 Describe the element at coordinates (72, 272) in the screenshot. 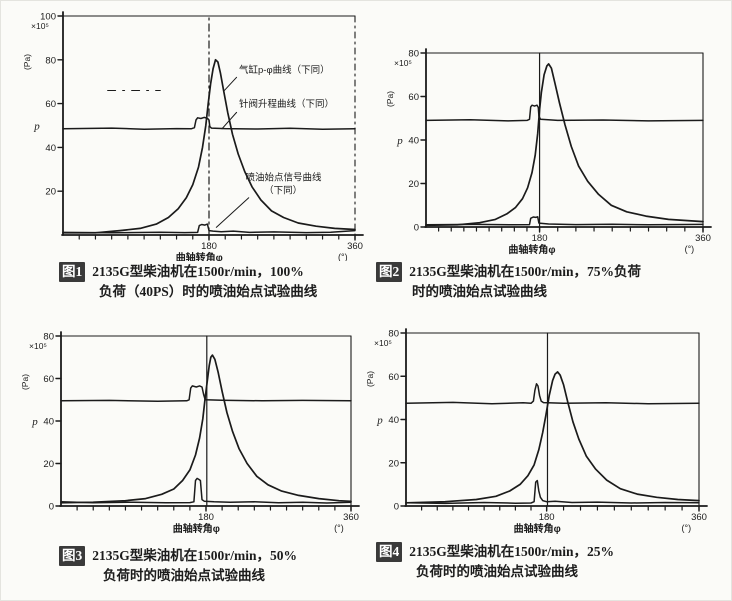

I see `figure-1-number: 图1` at that location.